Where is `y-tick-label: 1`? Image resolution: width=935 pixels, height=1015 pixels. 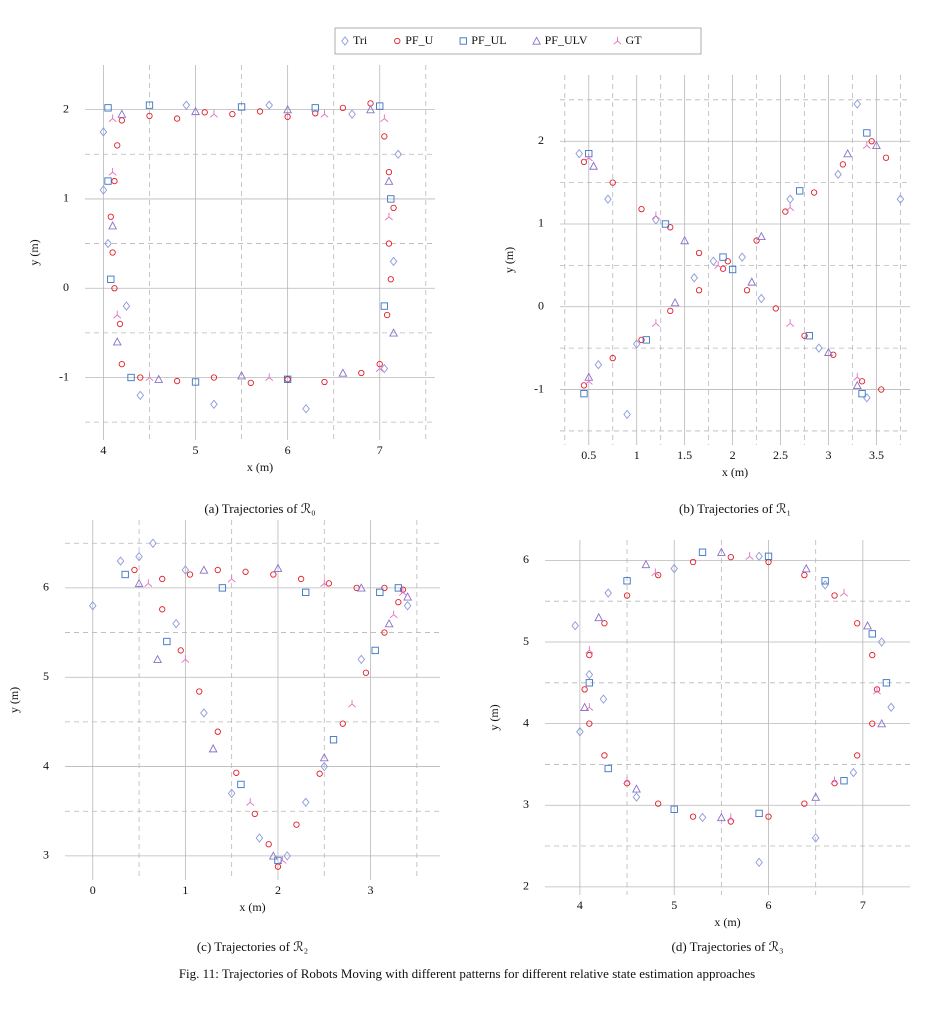 y-tick-label: 1 is located at coordinates (66, 198).